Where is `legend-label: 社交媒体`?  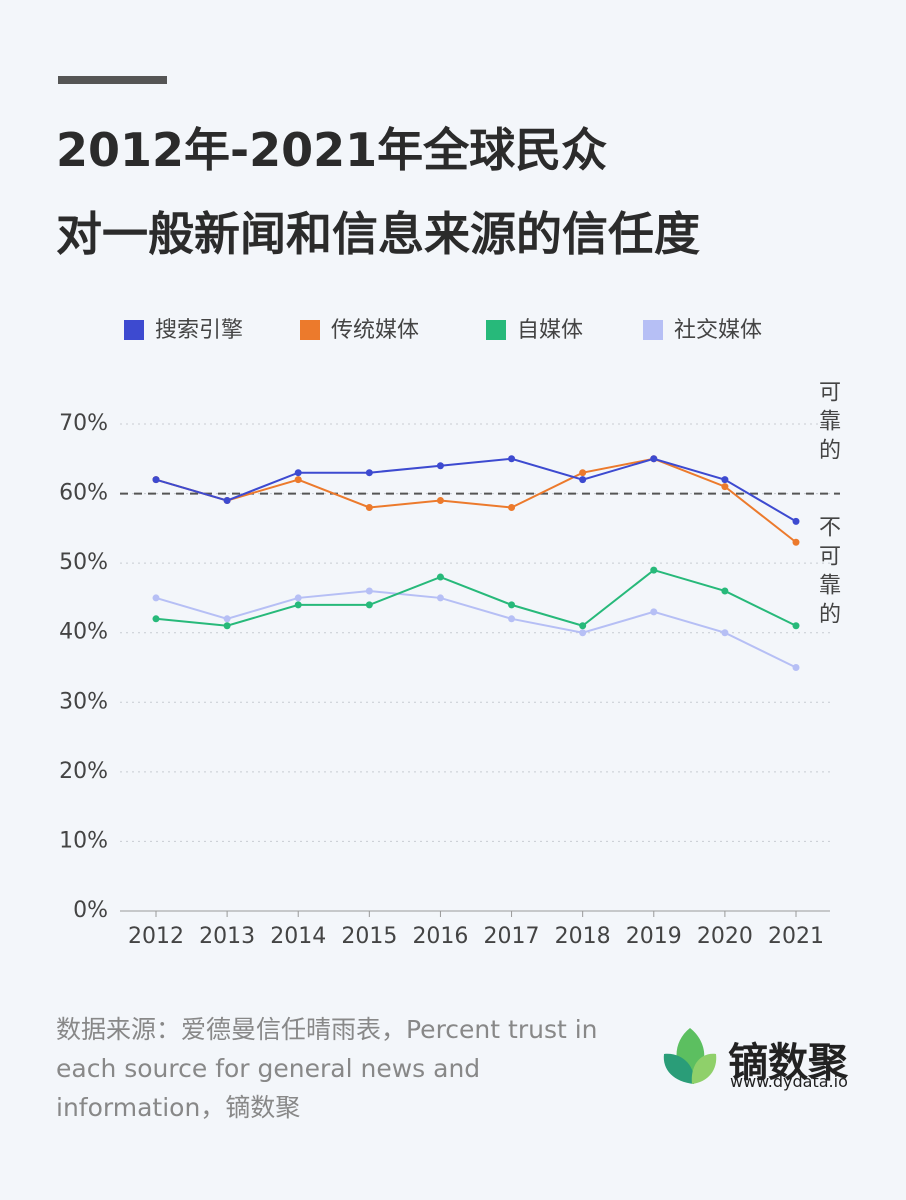
legend-label: 社交媒体 is located at coordinates (718, 330).